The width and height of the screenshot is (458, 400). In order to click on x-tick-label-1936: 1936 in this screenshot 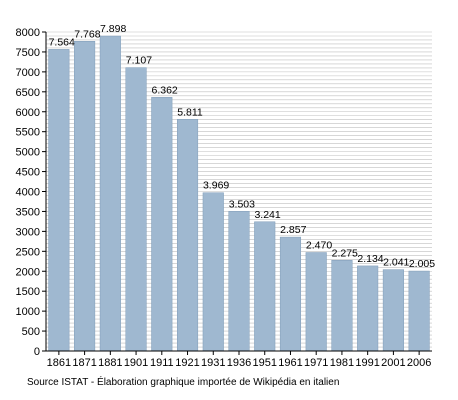, I will do `click(239, 363)`.